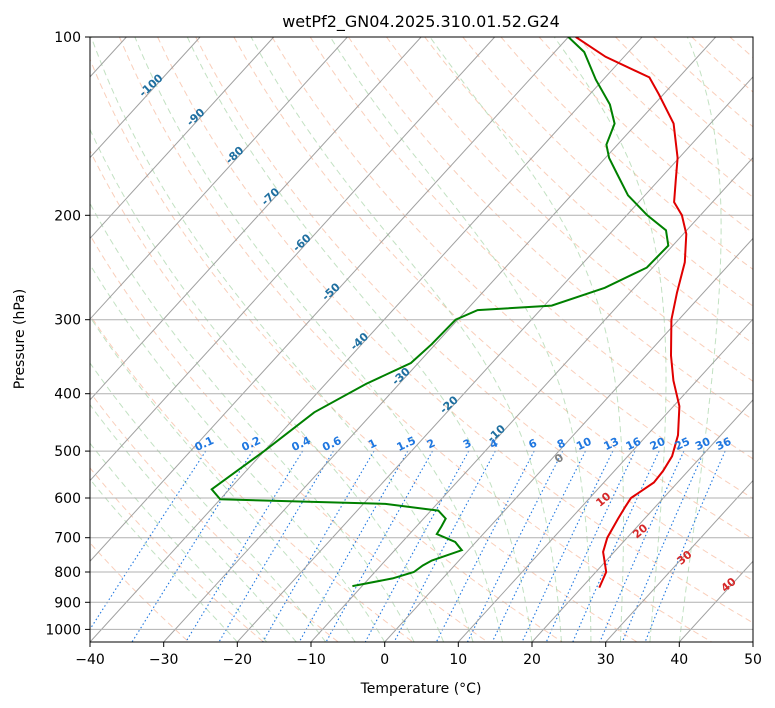 The image size is (775, 708). What do you see at coordinates (67, 38) in the screenshot?
I see `y-tick-label: 100` at bounding box center [67, 38].